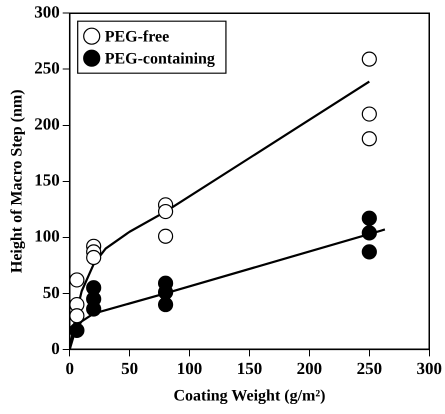 This screenshot has height=414, width=445. Describe the element at coordinates (249, 368) in the screenshot. I see `x-tick-label: 150` at that location.